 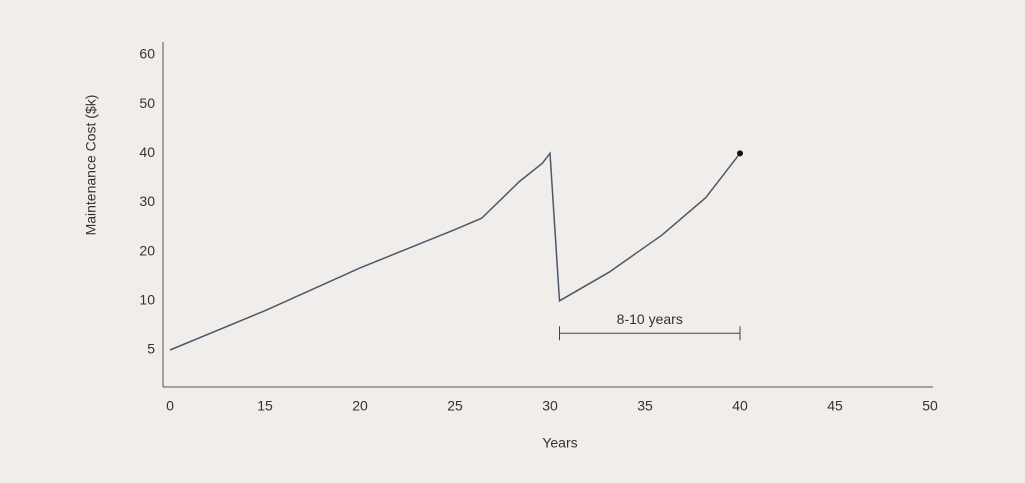 What do you see at coordinates (740, 153) in the screenshot?
I see `end-marker` at bounding box center [740, 153].